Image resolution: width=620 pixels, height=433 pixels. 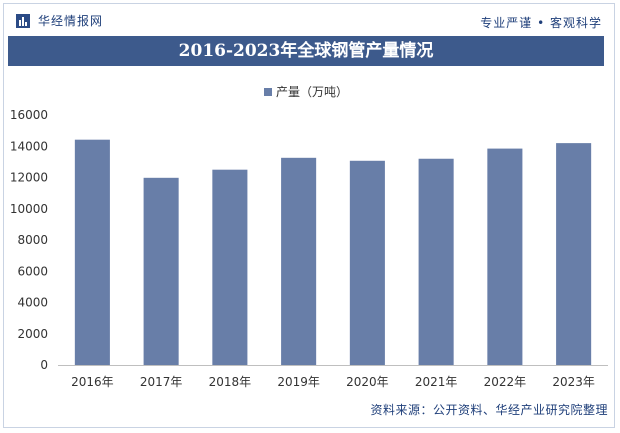 I want to click on tagline: 专业严谨 • 客观科学, so click(x=541, y=23).